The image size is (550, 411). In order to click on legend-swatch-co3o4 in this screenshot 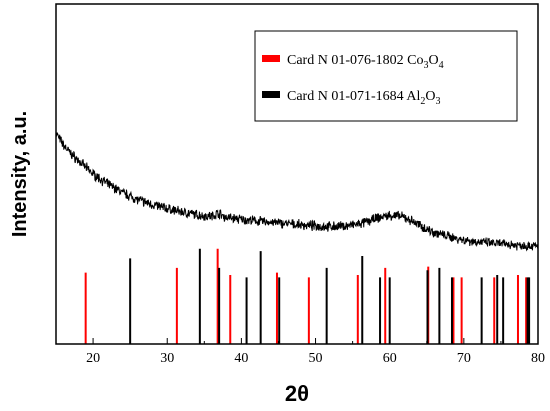, I will do `click(271, 58)`.